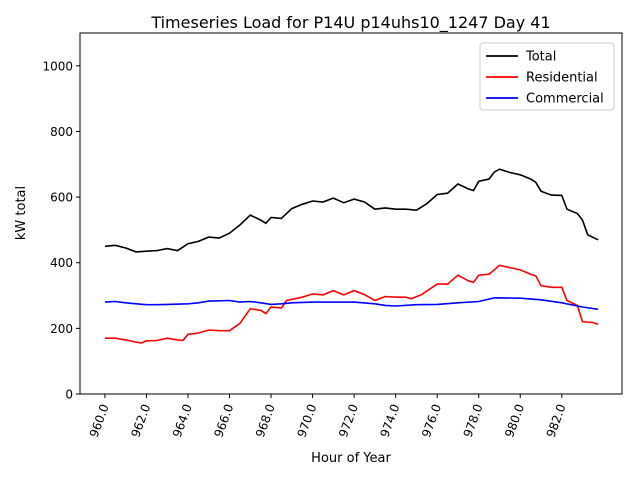 The height and width of the screenshot is (480, 640). Describe the element at coordinates (99, 420) in the screenshot. I see `x-tick-label: 960.0` at that location.